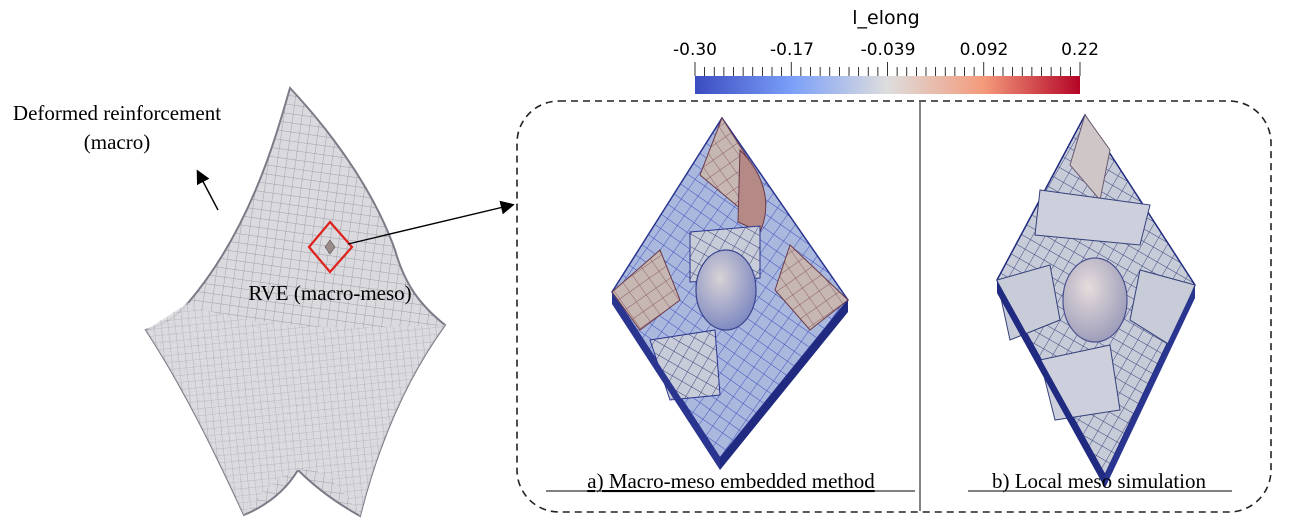 This screenshot has width=1299, height=521. Describe the element at coordinates (885, 18) in the screenshot. I see `colorbar-title: l_elong` at that location.